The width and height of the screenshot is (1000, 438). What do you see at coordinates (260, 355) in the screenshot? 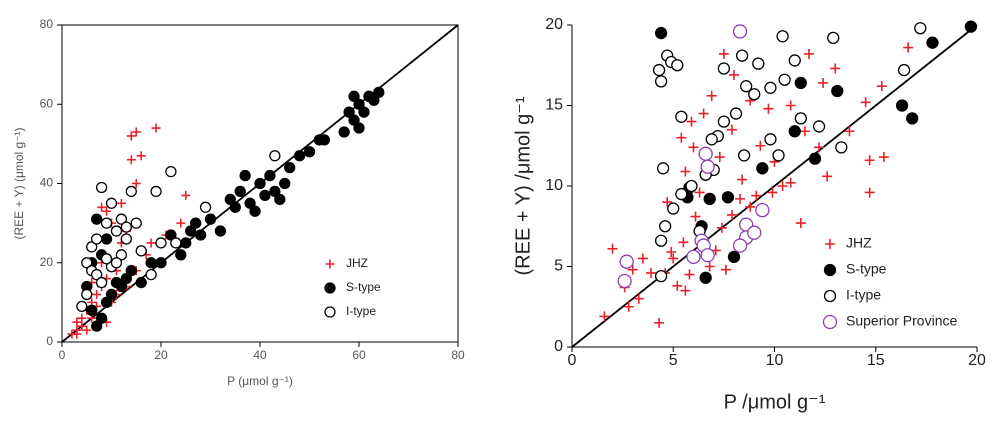
I see `x-tick-label: 40` at bounding box center [260, 355].